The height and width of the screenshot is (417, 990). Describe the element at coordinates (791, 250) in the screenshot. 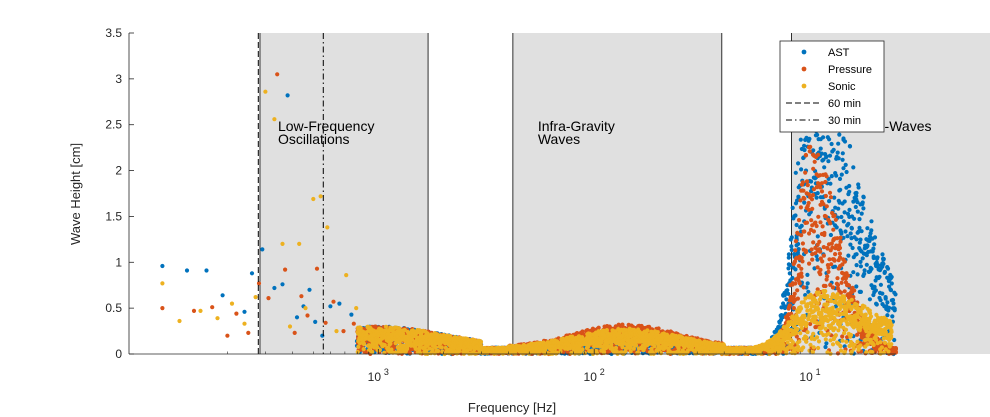

I see `point-ast-c1901` at that location.